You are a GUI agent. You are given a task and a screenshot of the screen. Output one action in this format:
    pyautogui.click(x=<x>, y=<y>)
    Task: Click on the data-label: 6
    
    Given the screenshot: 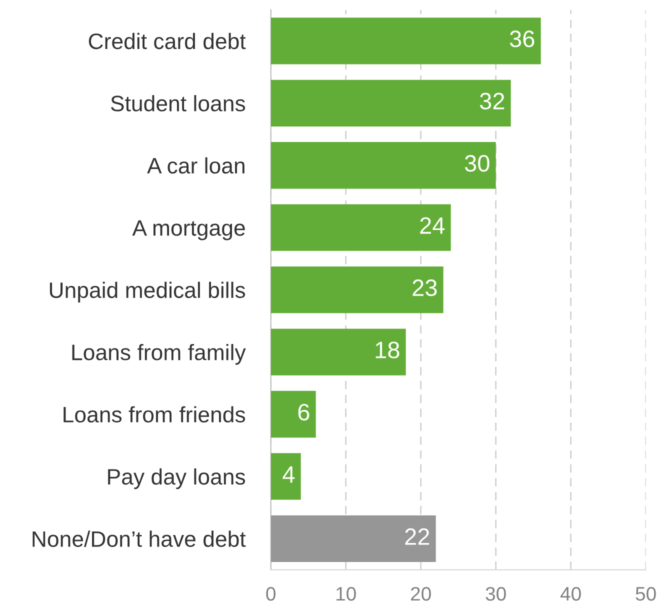 What is the action you would take?
    pyautogui.click(x=304, y=412)
    